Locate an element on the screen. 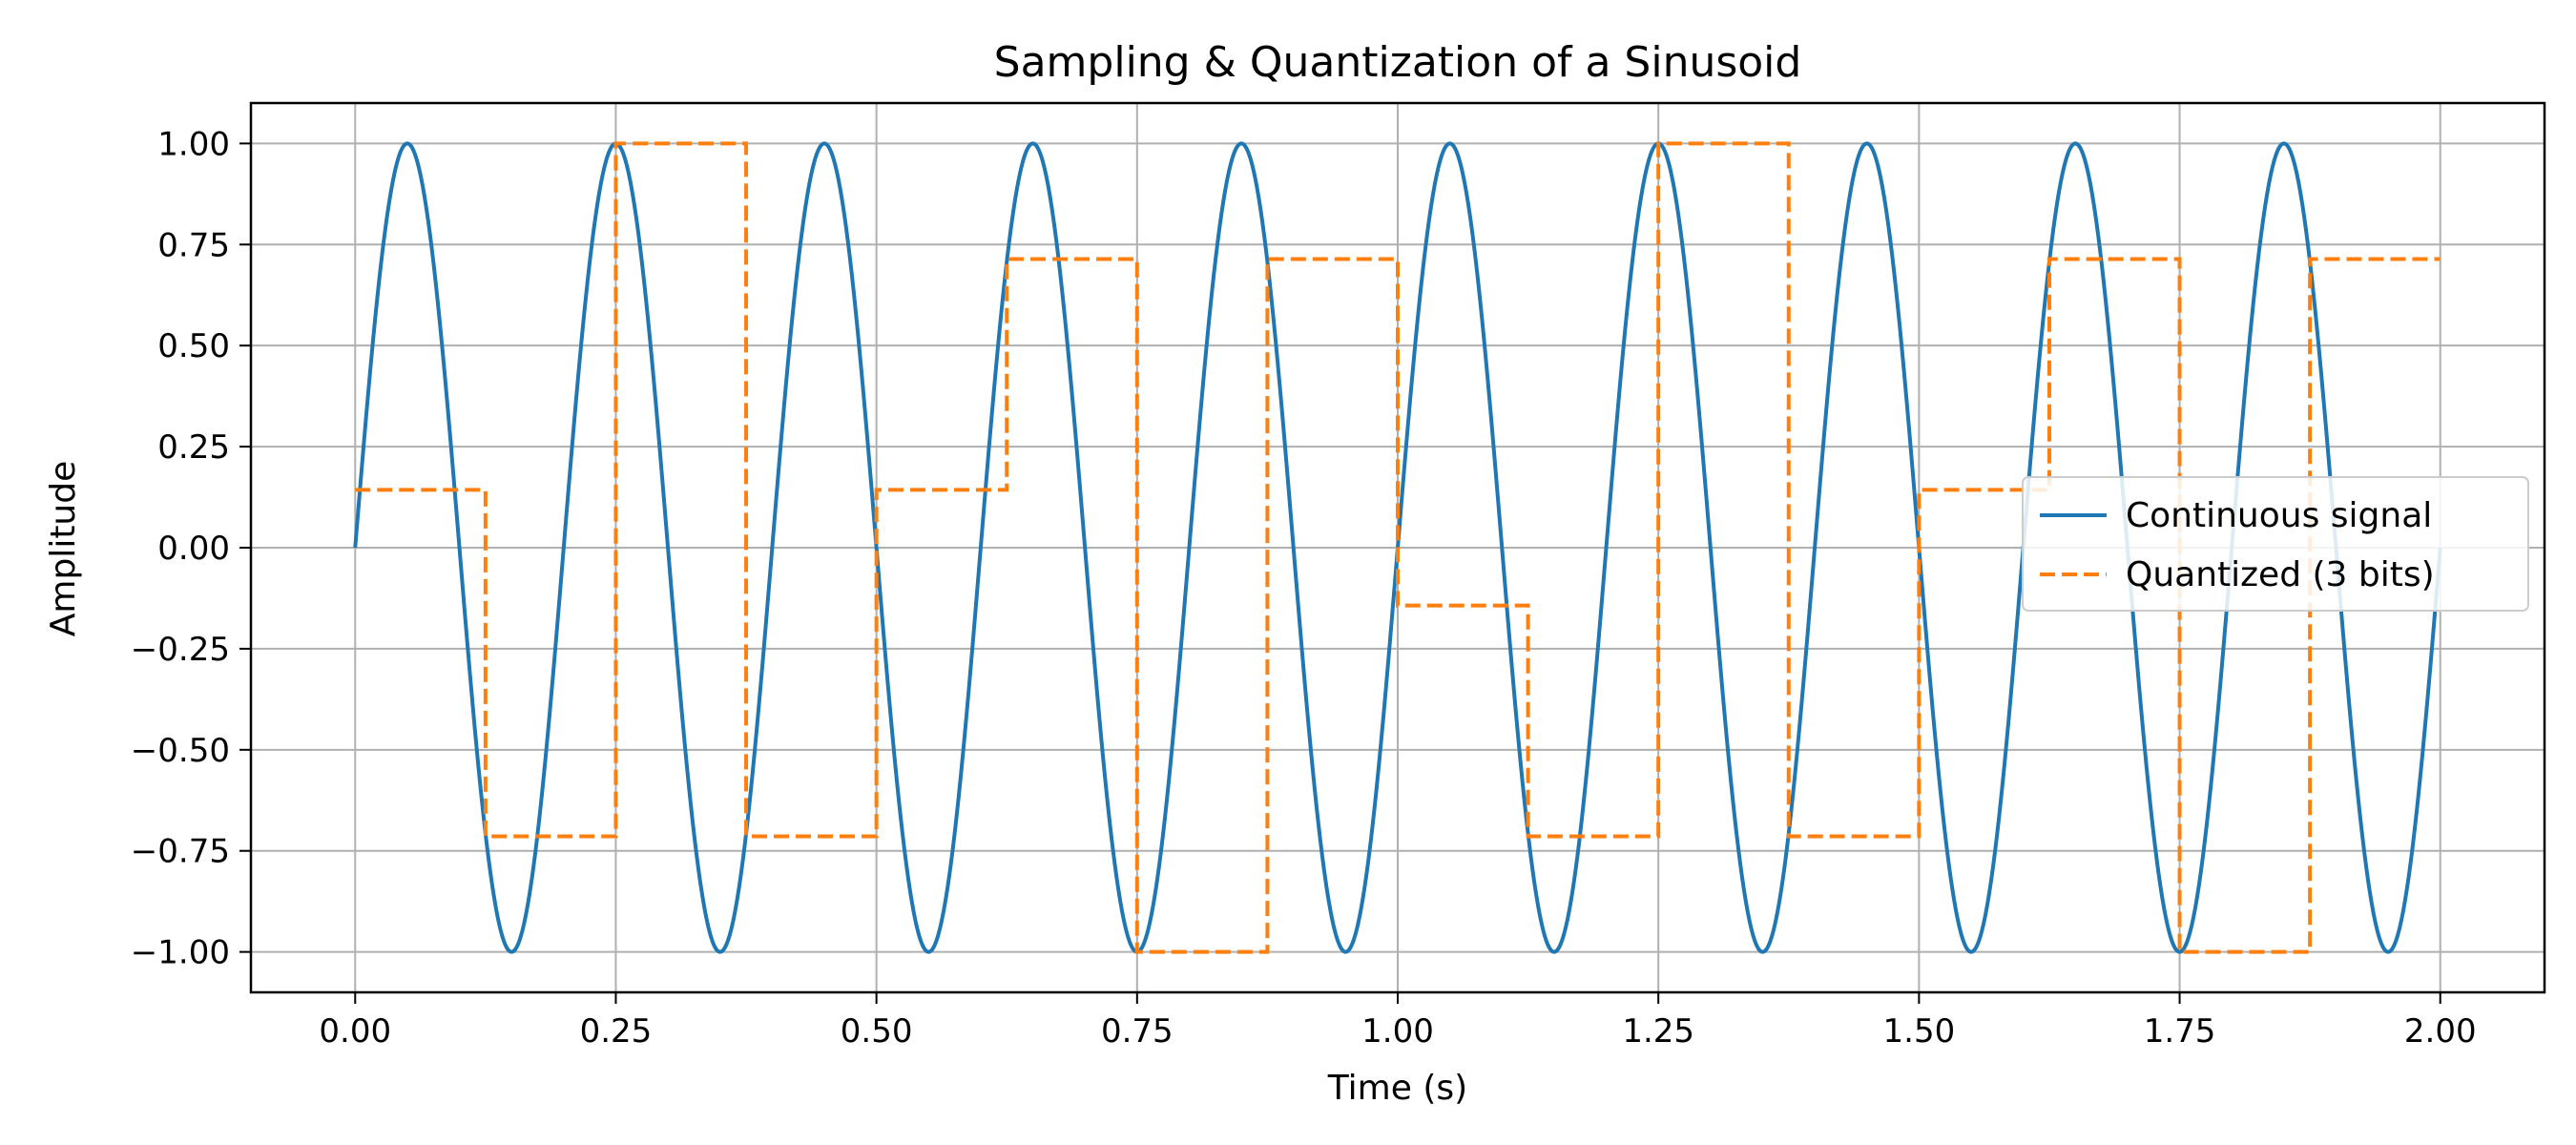 The height and width of the screenshot is (1145, 2576). x-tick-label: 1.00 is located at coordinates (1397, 1031).